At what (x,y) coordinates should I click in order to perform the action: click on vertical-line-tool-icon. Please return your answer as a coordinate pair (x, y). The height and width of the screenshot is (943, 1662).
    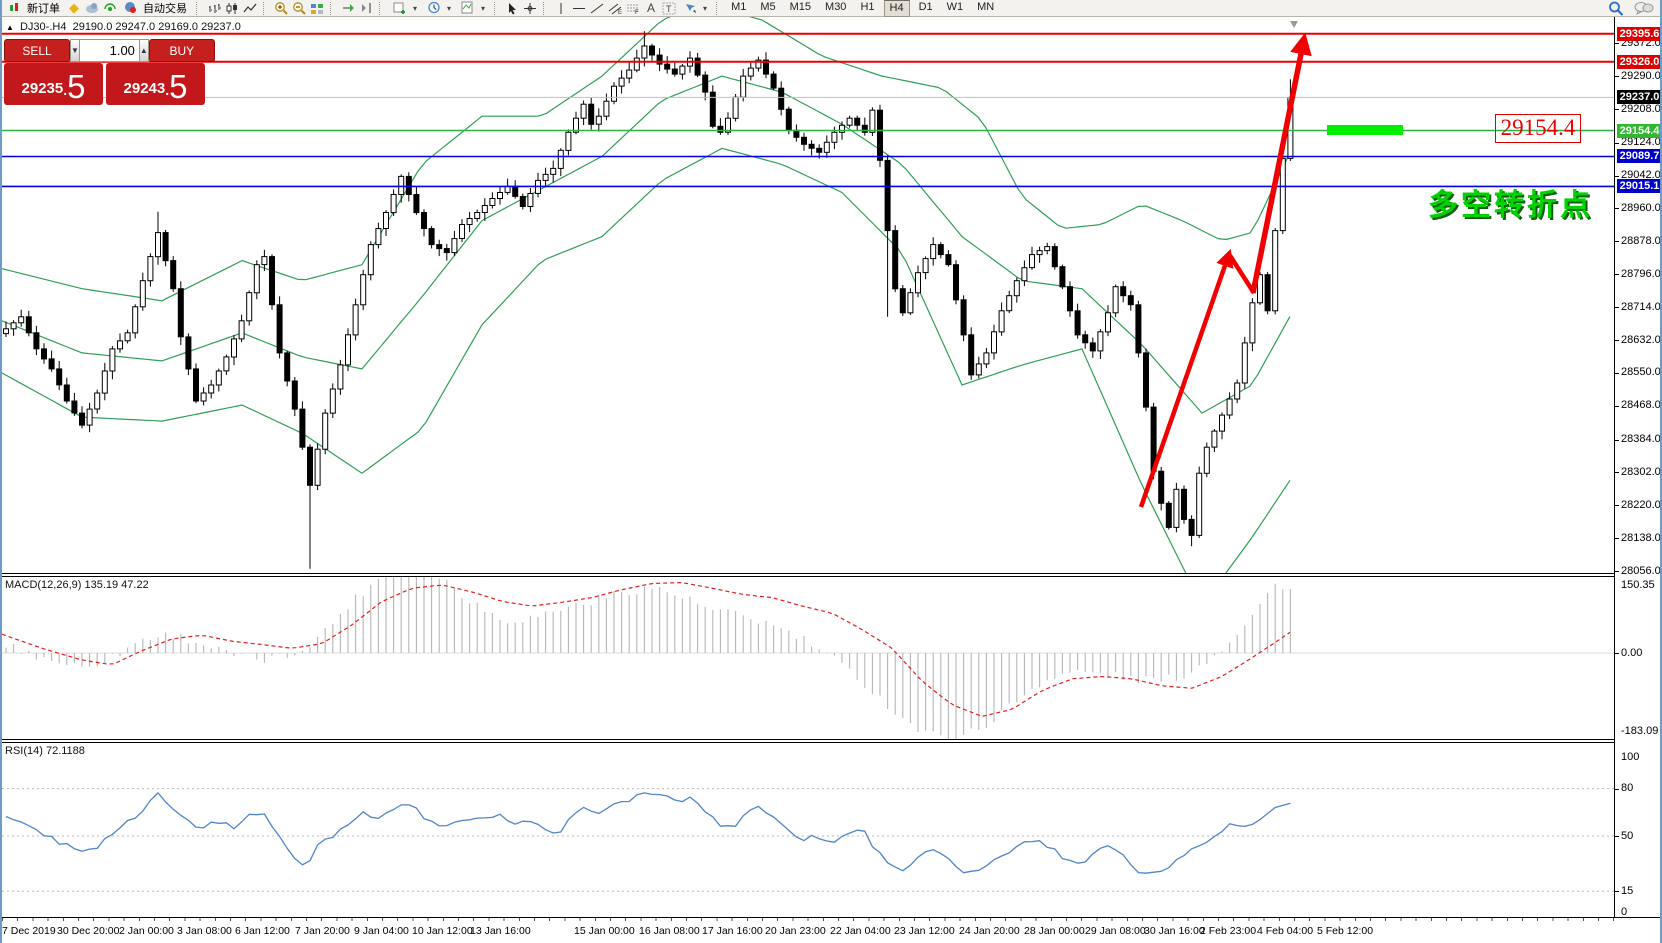
    Looking at the image, I should click on (561, 8).